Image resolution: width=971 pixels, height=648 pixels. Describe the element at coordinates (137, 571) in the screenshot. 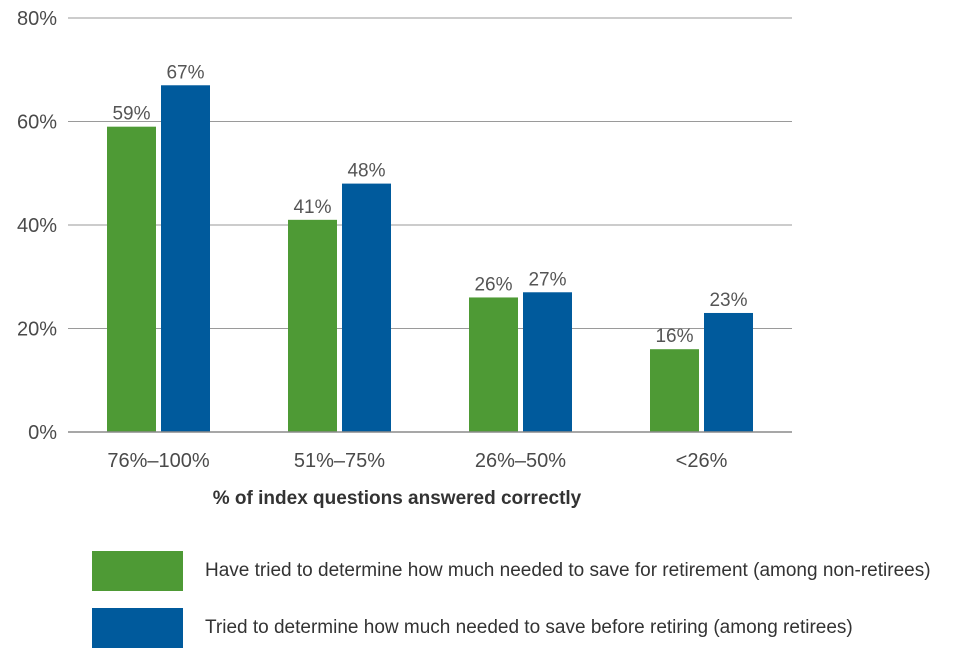

I see `legend-swatch-non-retirees` at that location.